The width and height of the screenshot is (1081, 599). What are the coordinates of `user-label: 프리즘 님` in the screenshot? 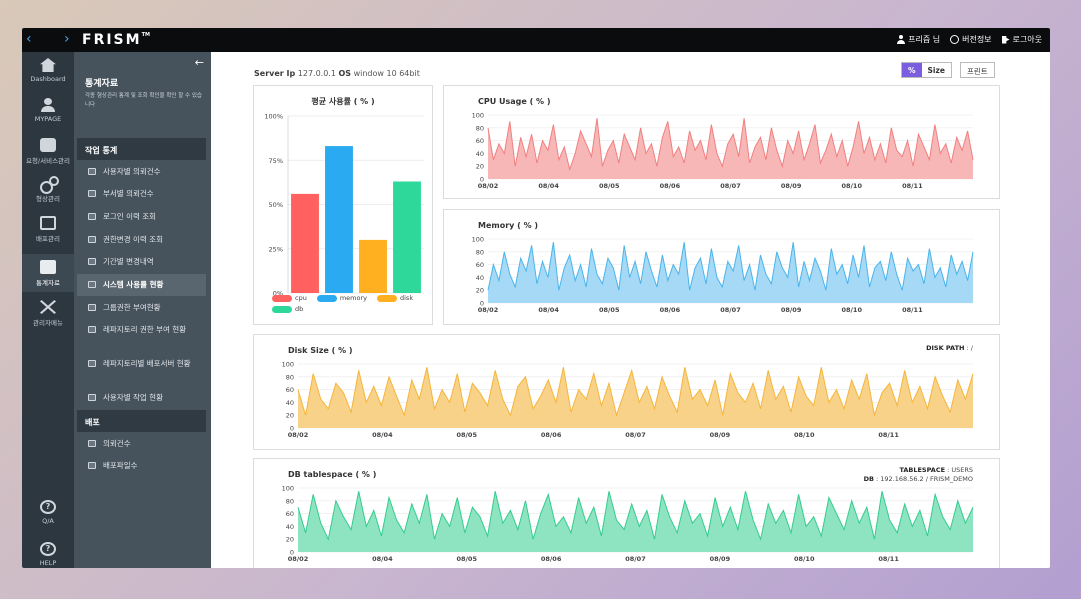 It's located at (924, 39).